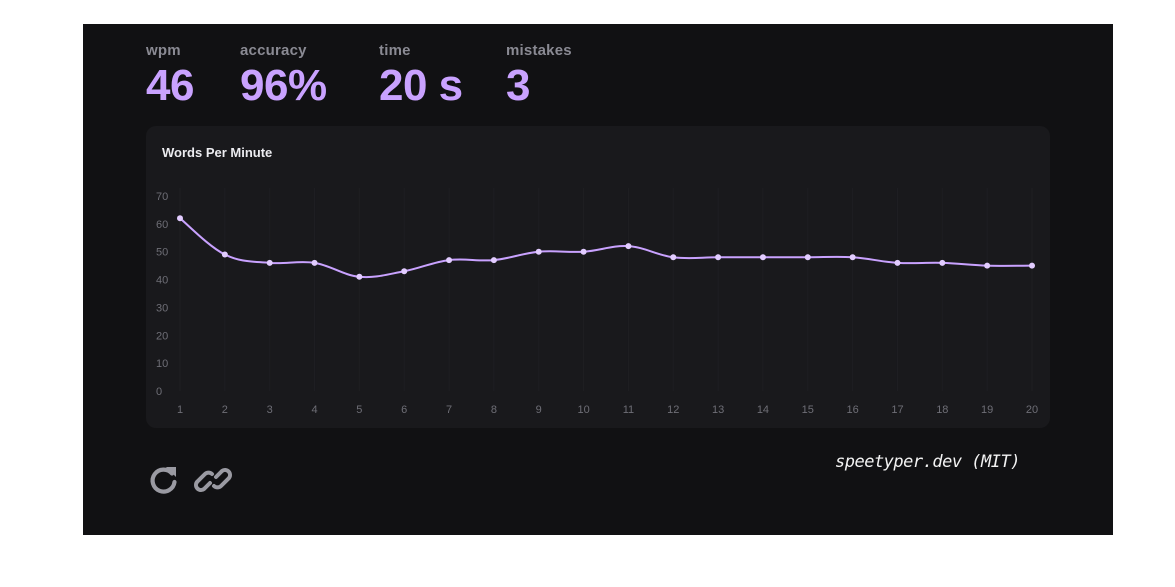 This screenshot has width=1175, height=587. Describe the element at coordinates (359, 410) in the screenshot. I see `x-tick-label: 5` at that location.